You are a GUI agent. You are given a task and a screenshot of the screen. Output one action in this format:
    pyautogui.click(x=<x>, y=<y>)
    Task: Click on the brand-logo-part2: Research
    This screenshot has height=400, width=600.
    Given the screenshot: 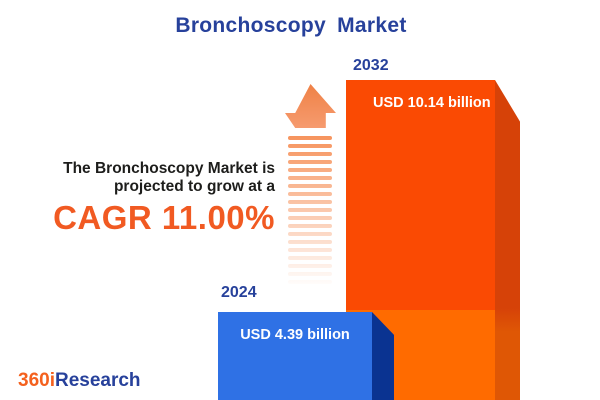 What is the action you would take?
    pyautogui.click(x=97, y=380)
    